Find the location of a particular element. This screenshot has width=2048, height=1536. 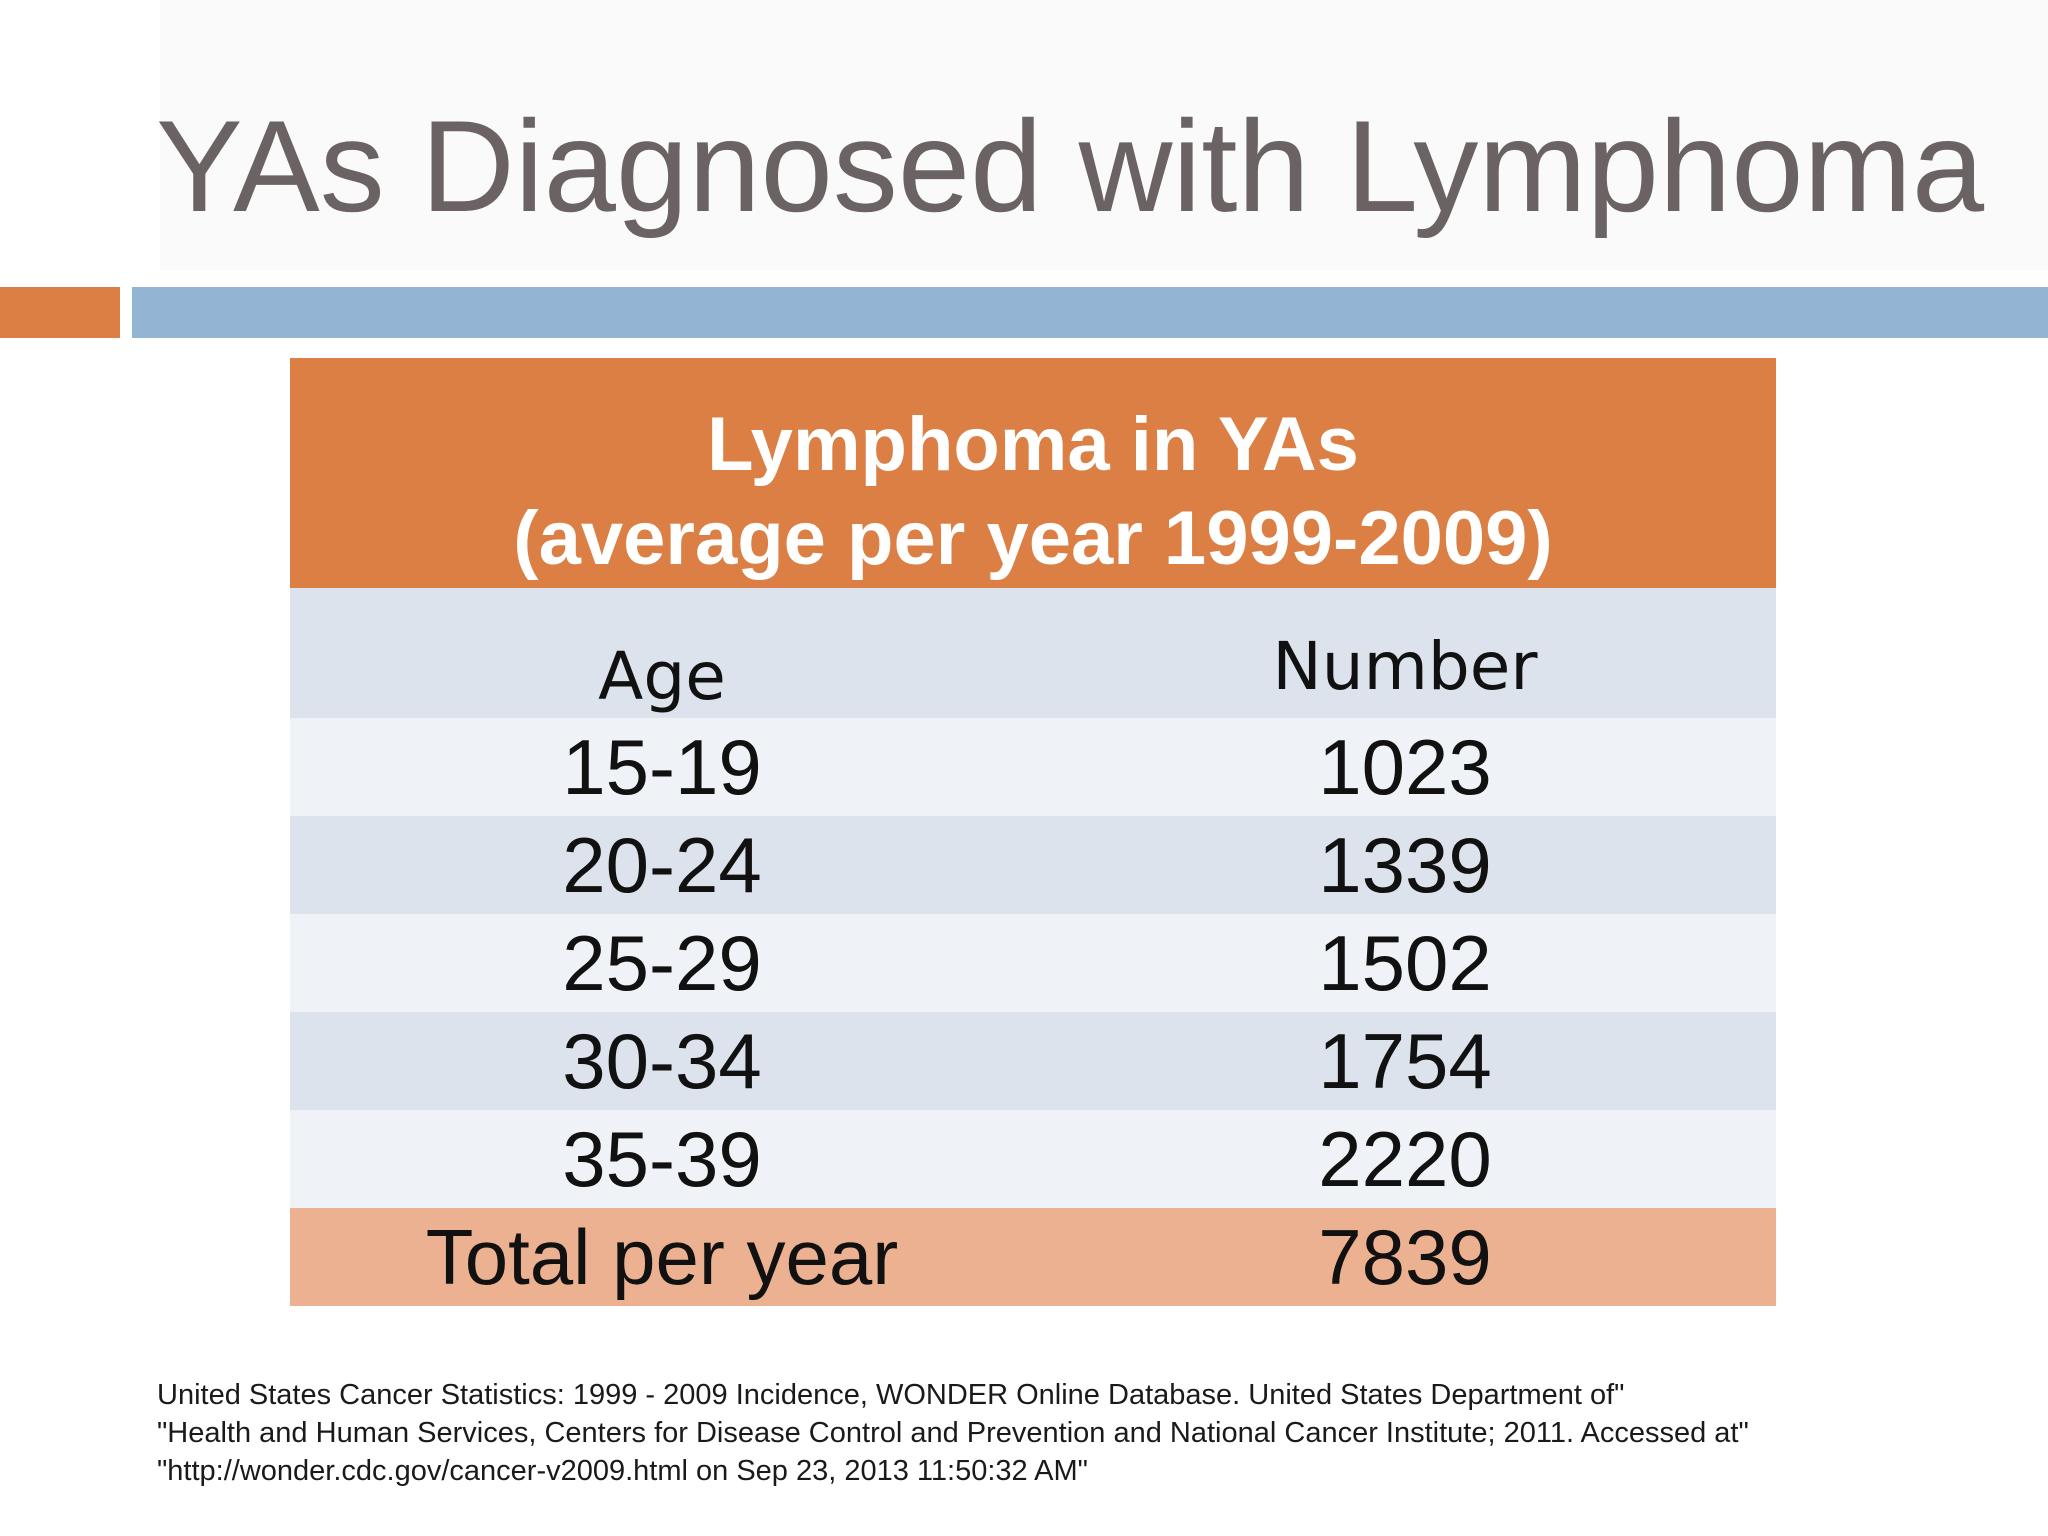

table-row: 25-29 1502 is located at coordinates (1033, 963).